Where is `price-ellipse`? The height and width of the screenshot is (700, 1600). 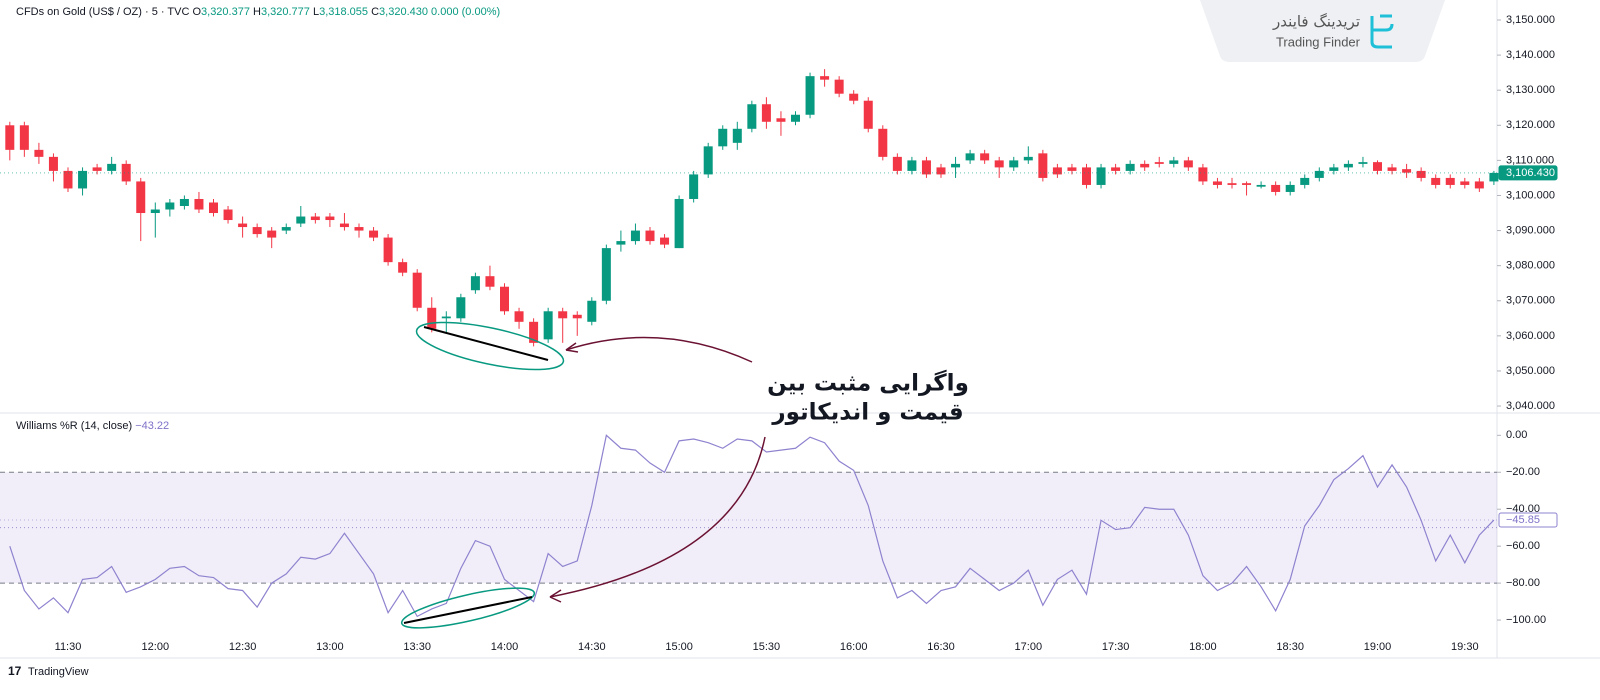
price-ellipse is located at coordinates (490, 346).